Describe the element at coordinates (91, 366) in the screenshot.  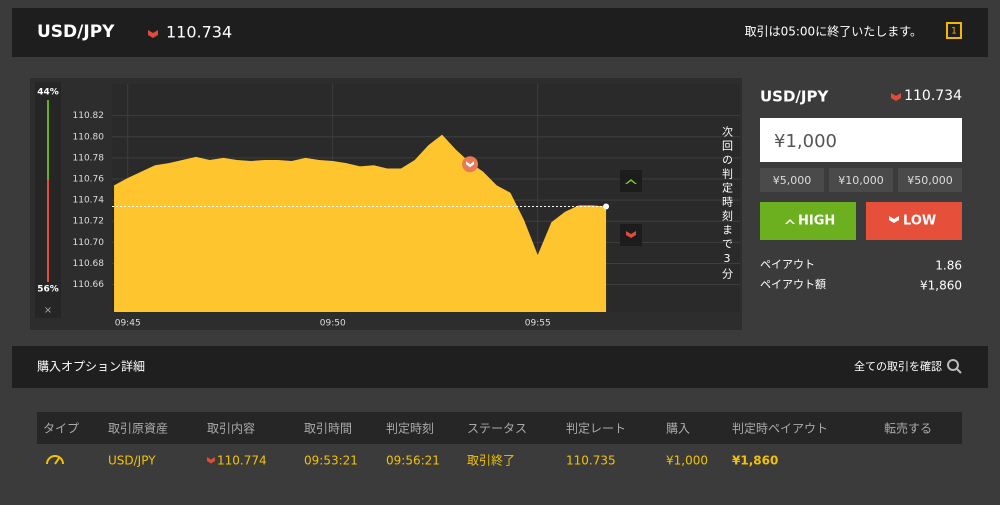
I see `details-title: 購入オプション詳細` at that location.